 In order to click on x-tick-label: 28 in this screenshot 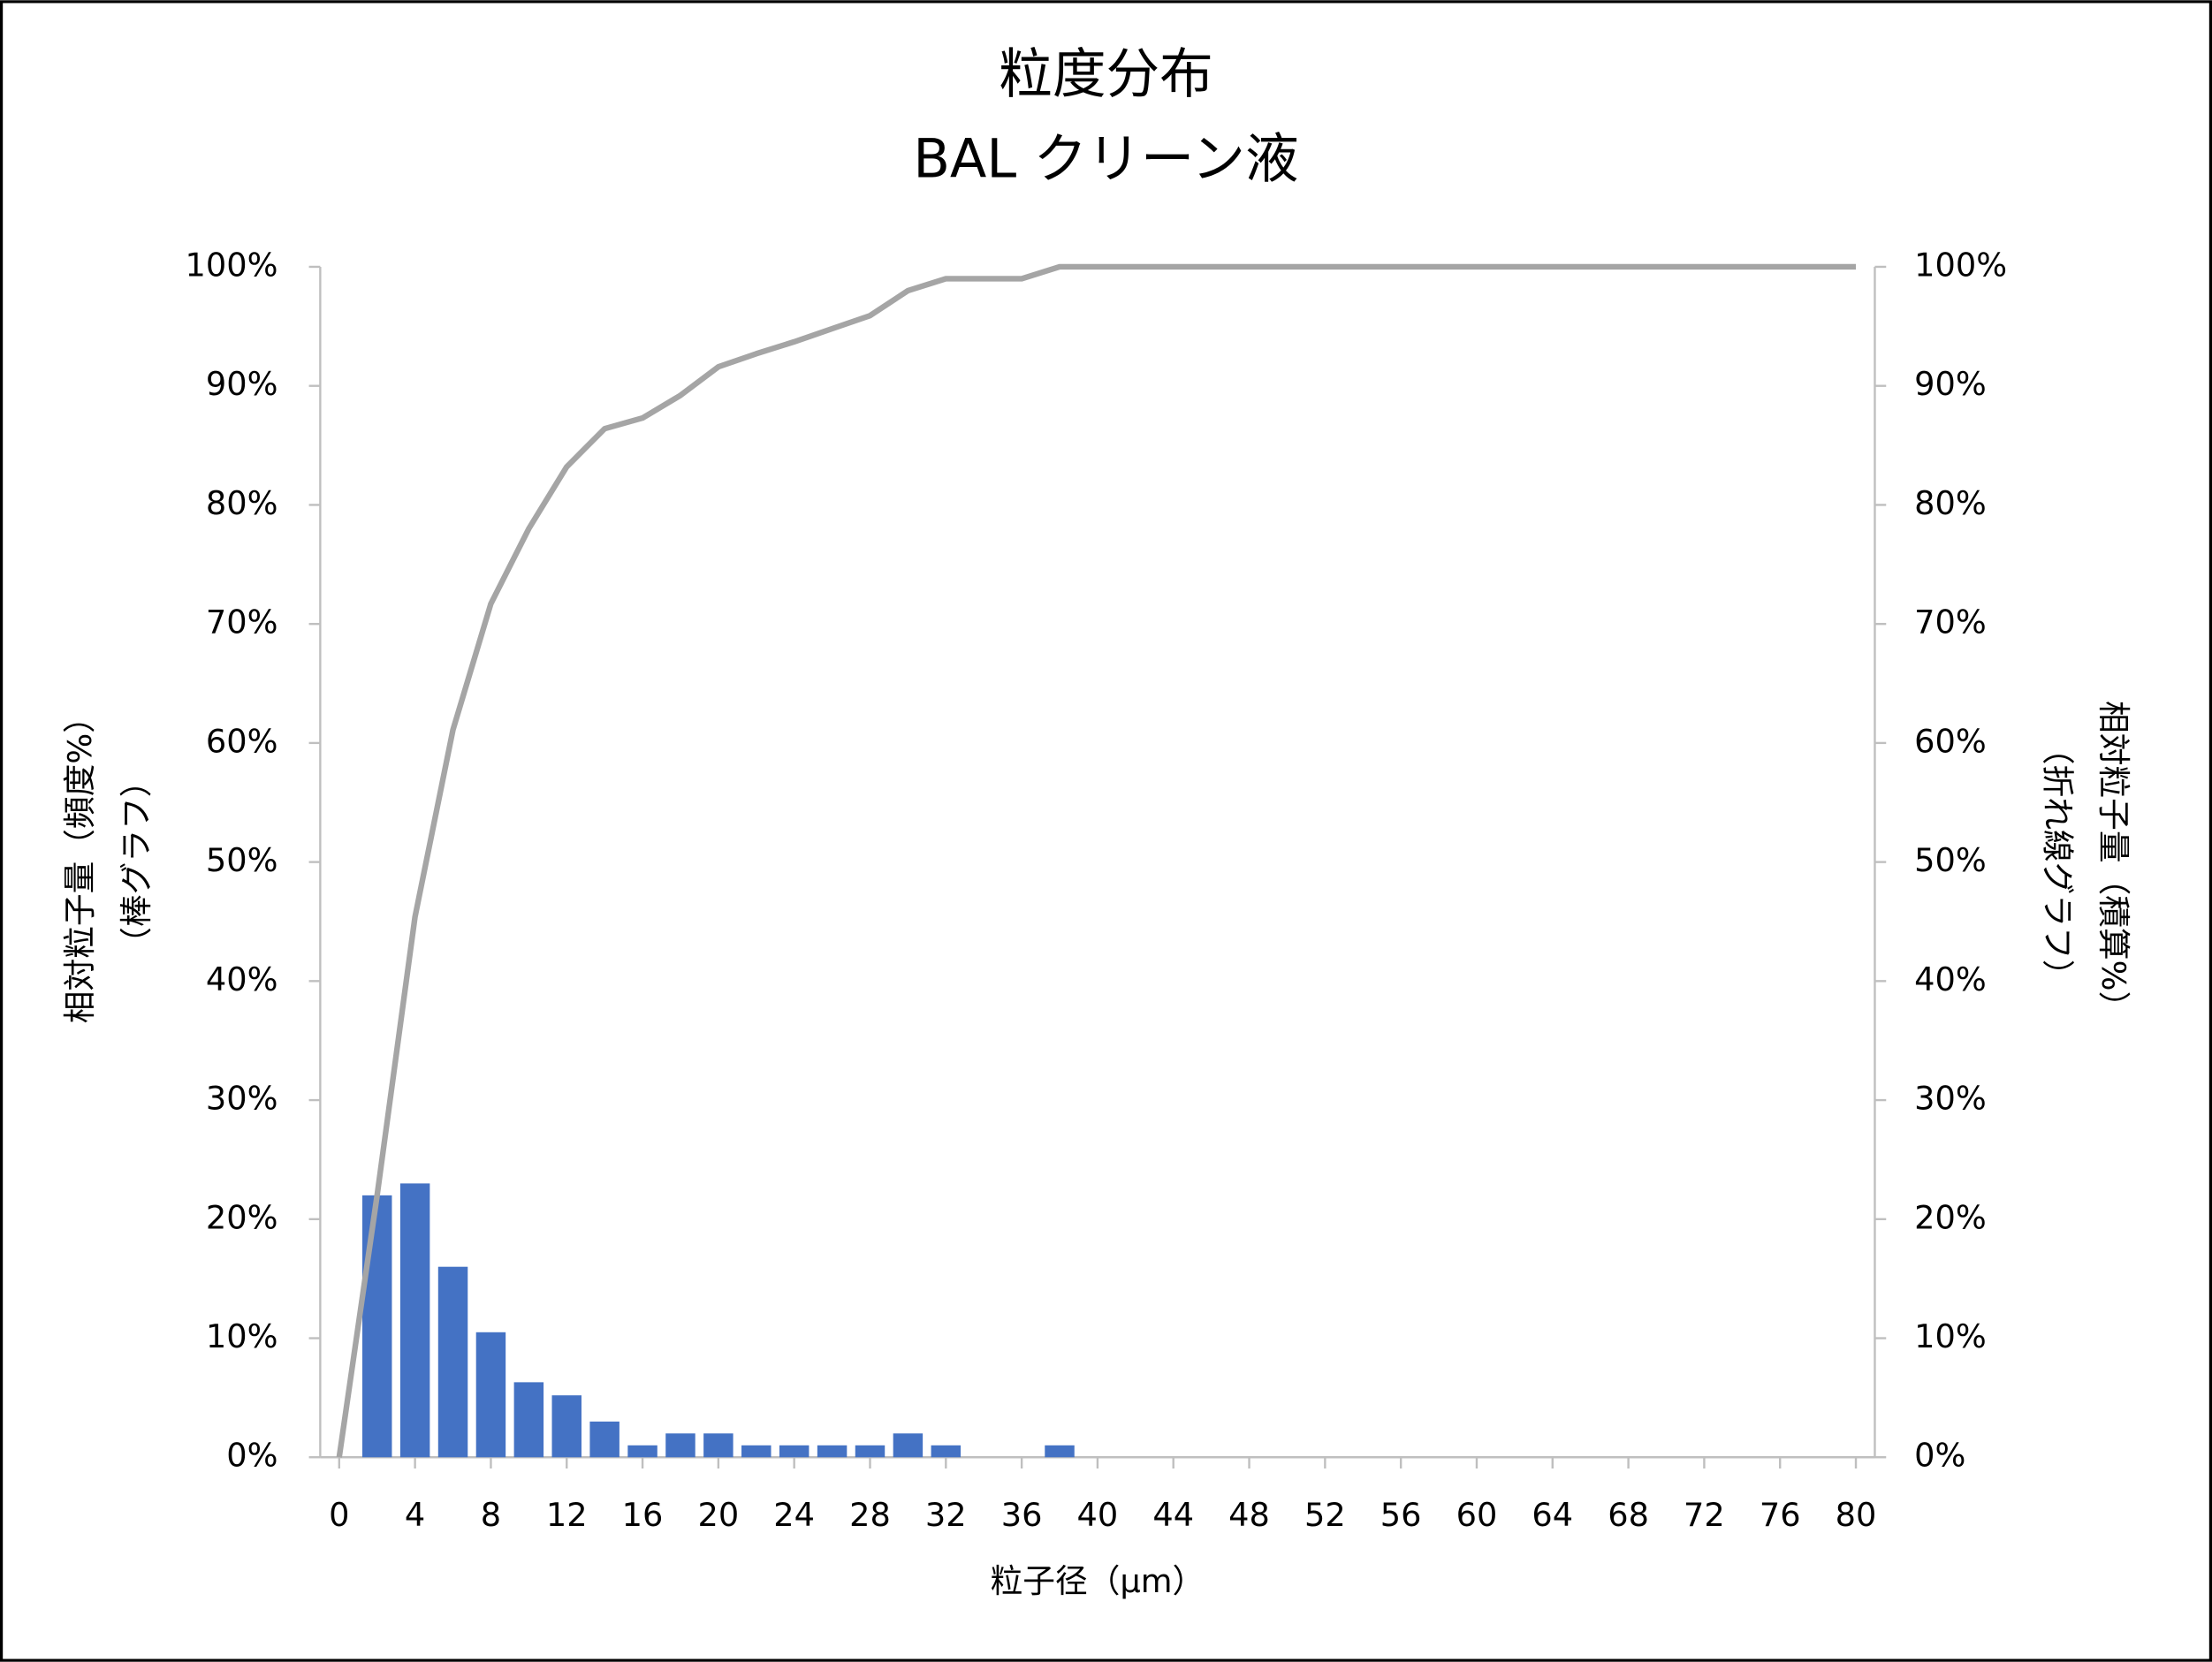, I will do `click(870, 1515)`.